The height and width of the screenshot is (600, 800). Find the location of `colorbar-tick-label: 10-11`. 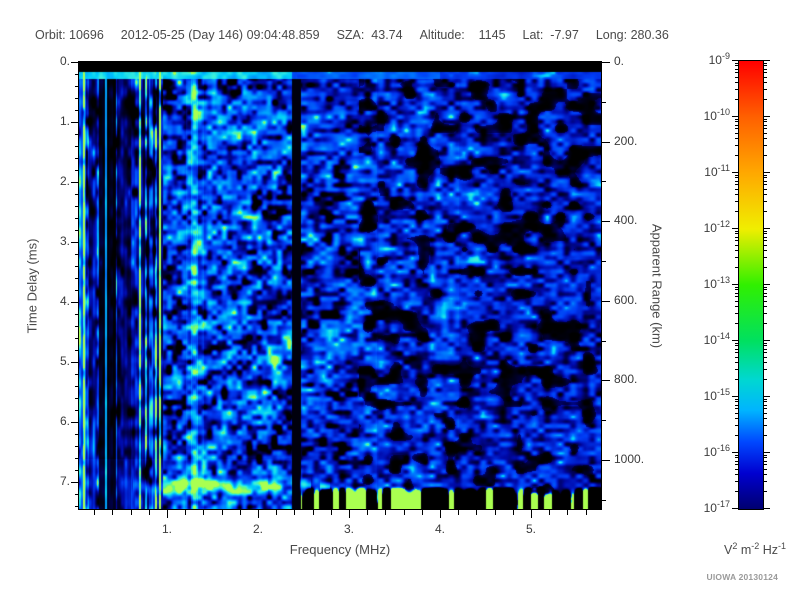

colorbar-tick-label: 10-11 is located at coordinates (717, 171).